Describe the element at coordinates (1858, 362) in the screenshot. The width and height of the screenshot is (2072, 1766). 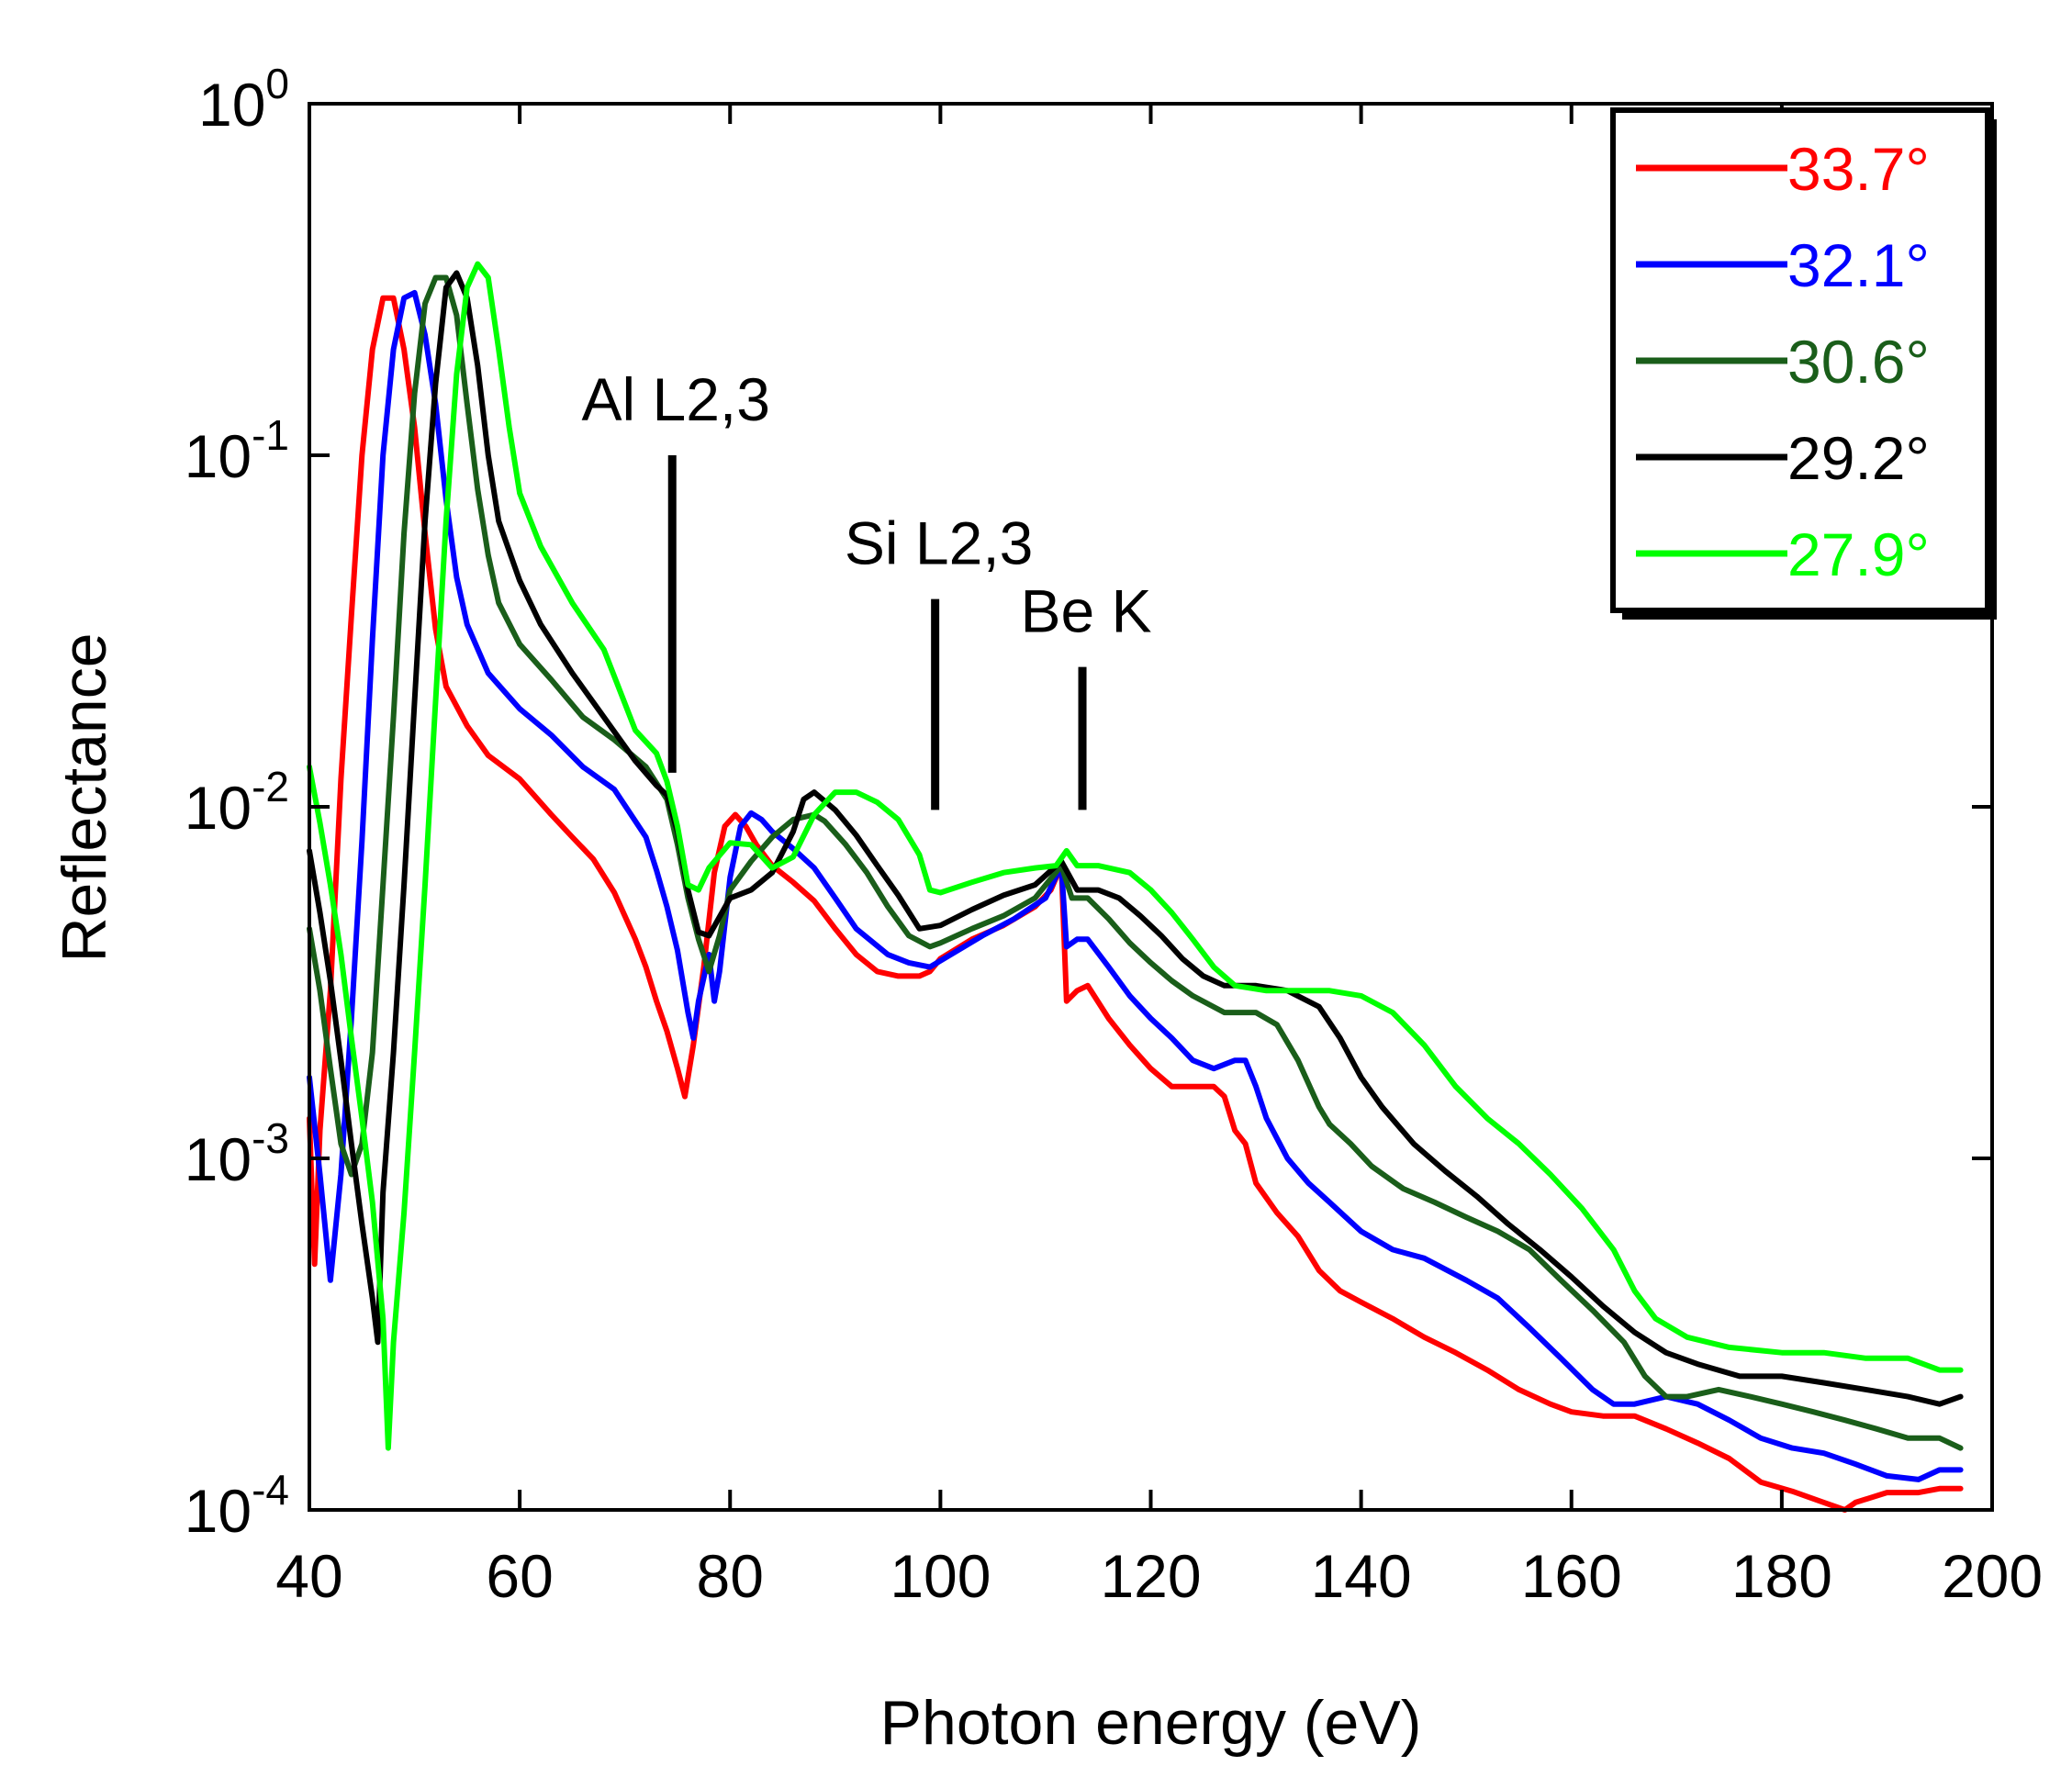
I see `legend-entry-label: 30.6°` at that location.